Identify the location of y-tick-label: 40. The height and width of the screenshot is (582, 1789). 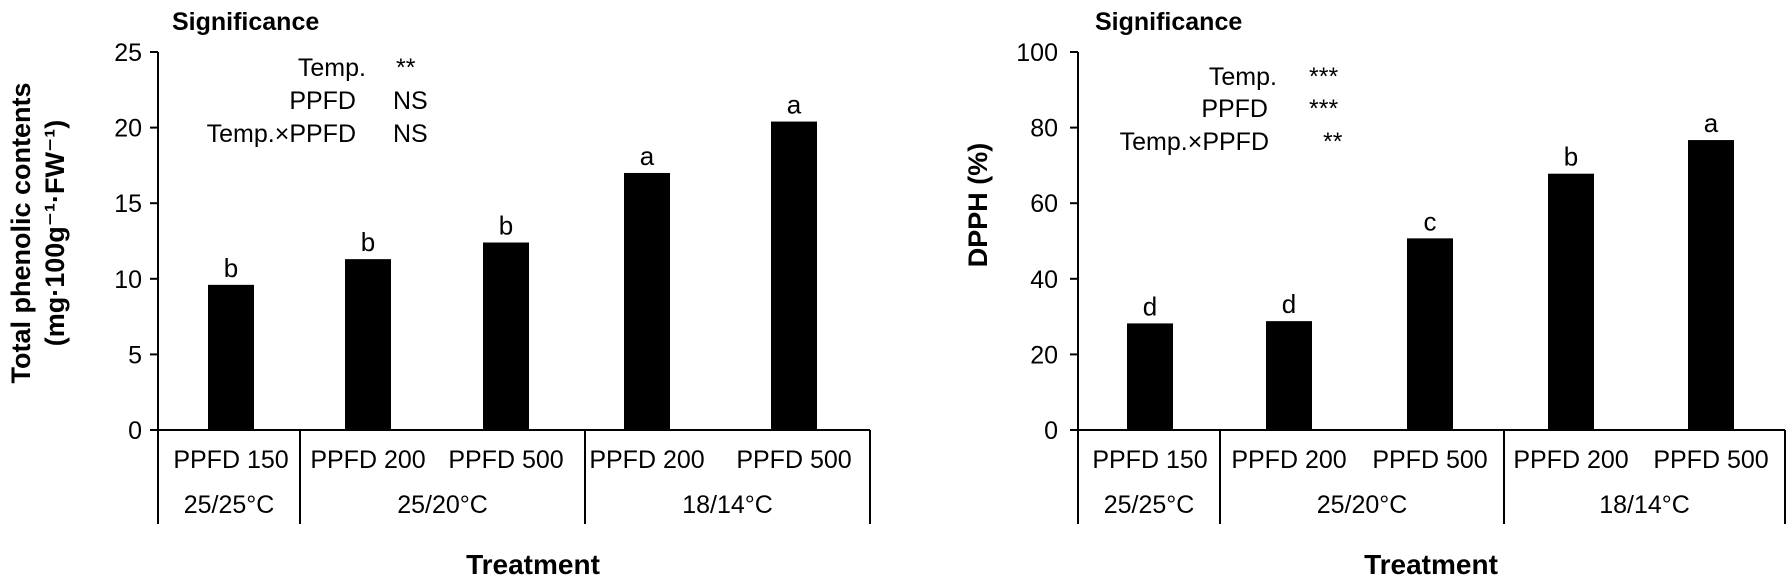
(1044, 280).